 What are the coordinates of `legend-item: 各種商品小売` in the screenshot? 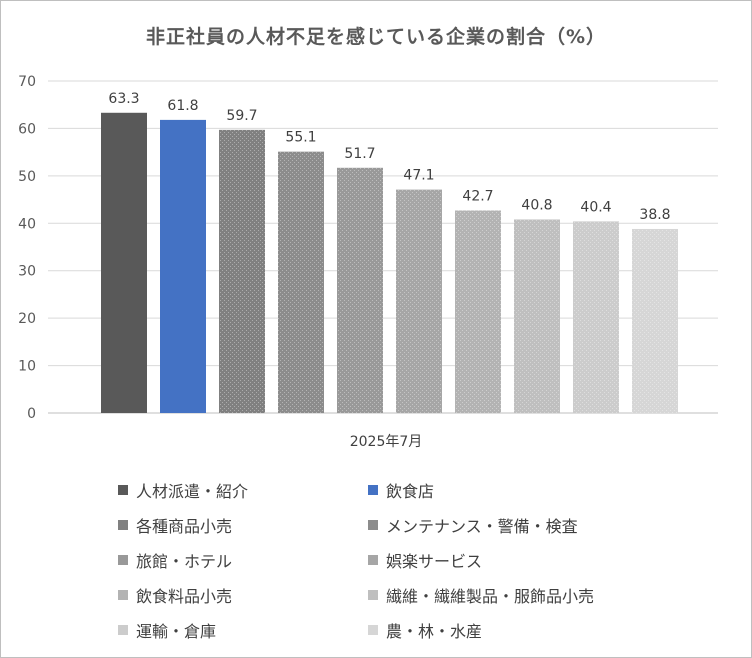 It's located at (175, 525).